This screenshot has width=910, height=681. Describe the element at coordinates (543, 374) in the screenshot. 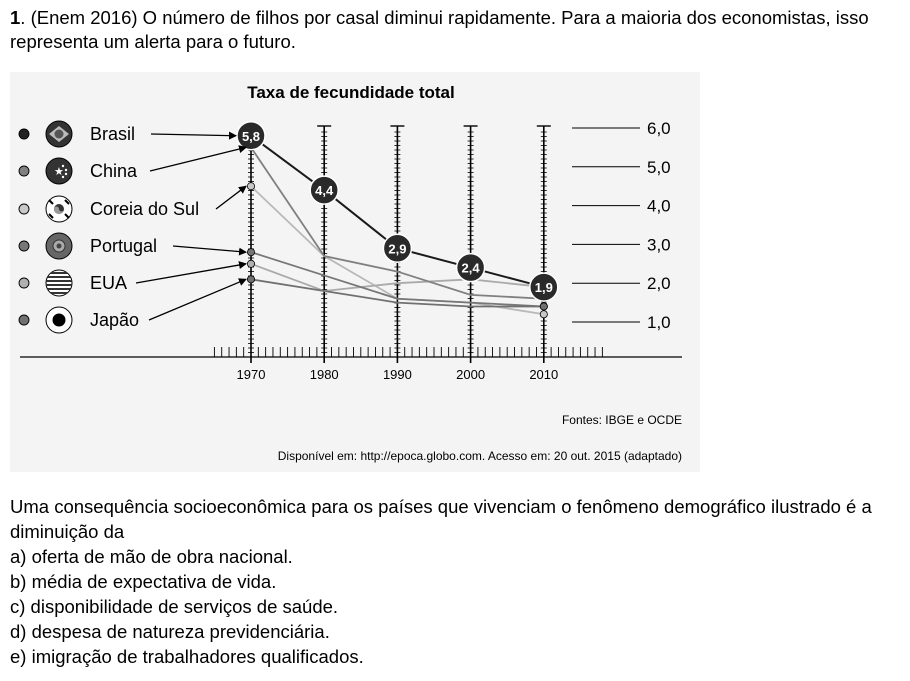

I see `x-tick-label: 2010` at that location.